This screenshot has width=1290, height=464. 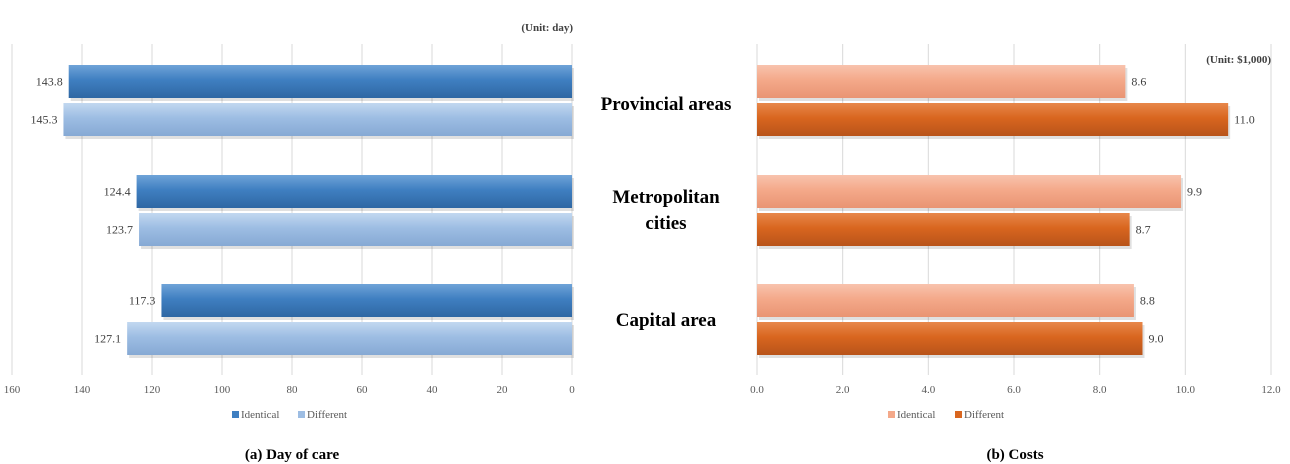 What do you see at coordinates (666, 320) in the screenshot?
I see `category-label-capital: Capital area` at bounding box center [666, 320].